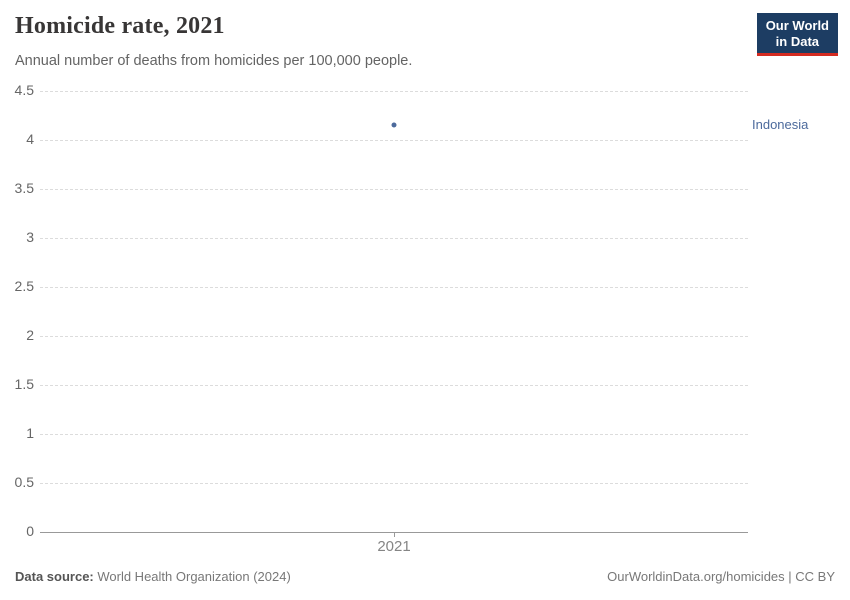 This screenshot has height=600, width=850. What do you see at coordinates (721, 576) in the screenshot?
I see `credit-link: OurWorldinData.org/homicides | CC BY` at bounding box center [721, 576].